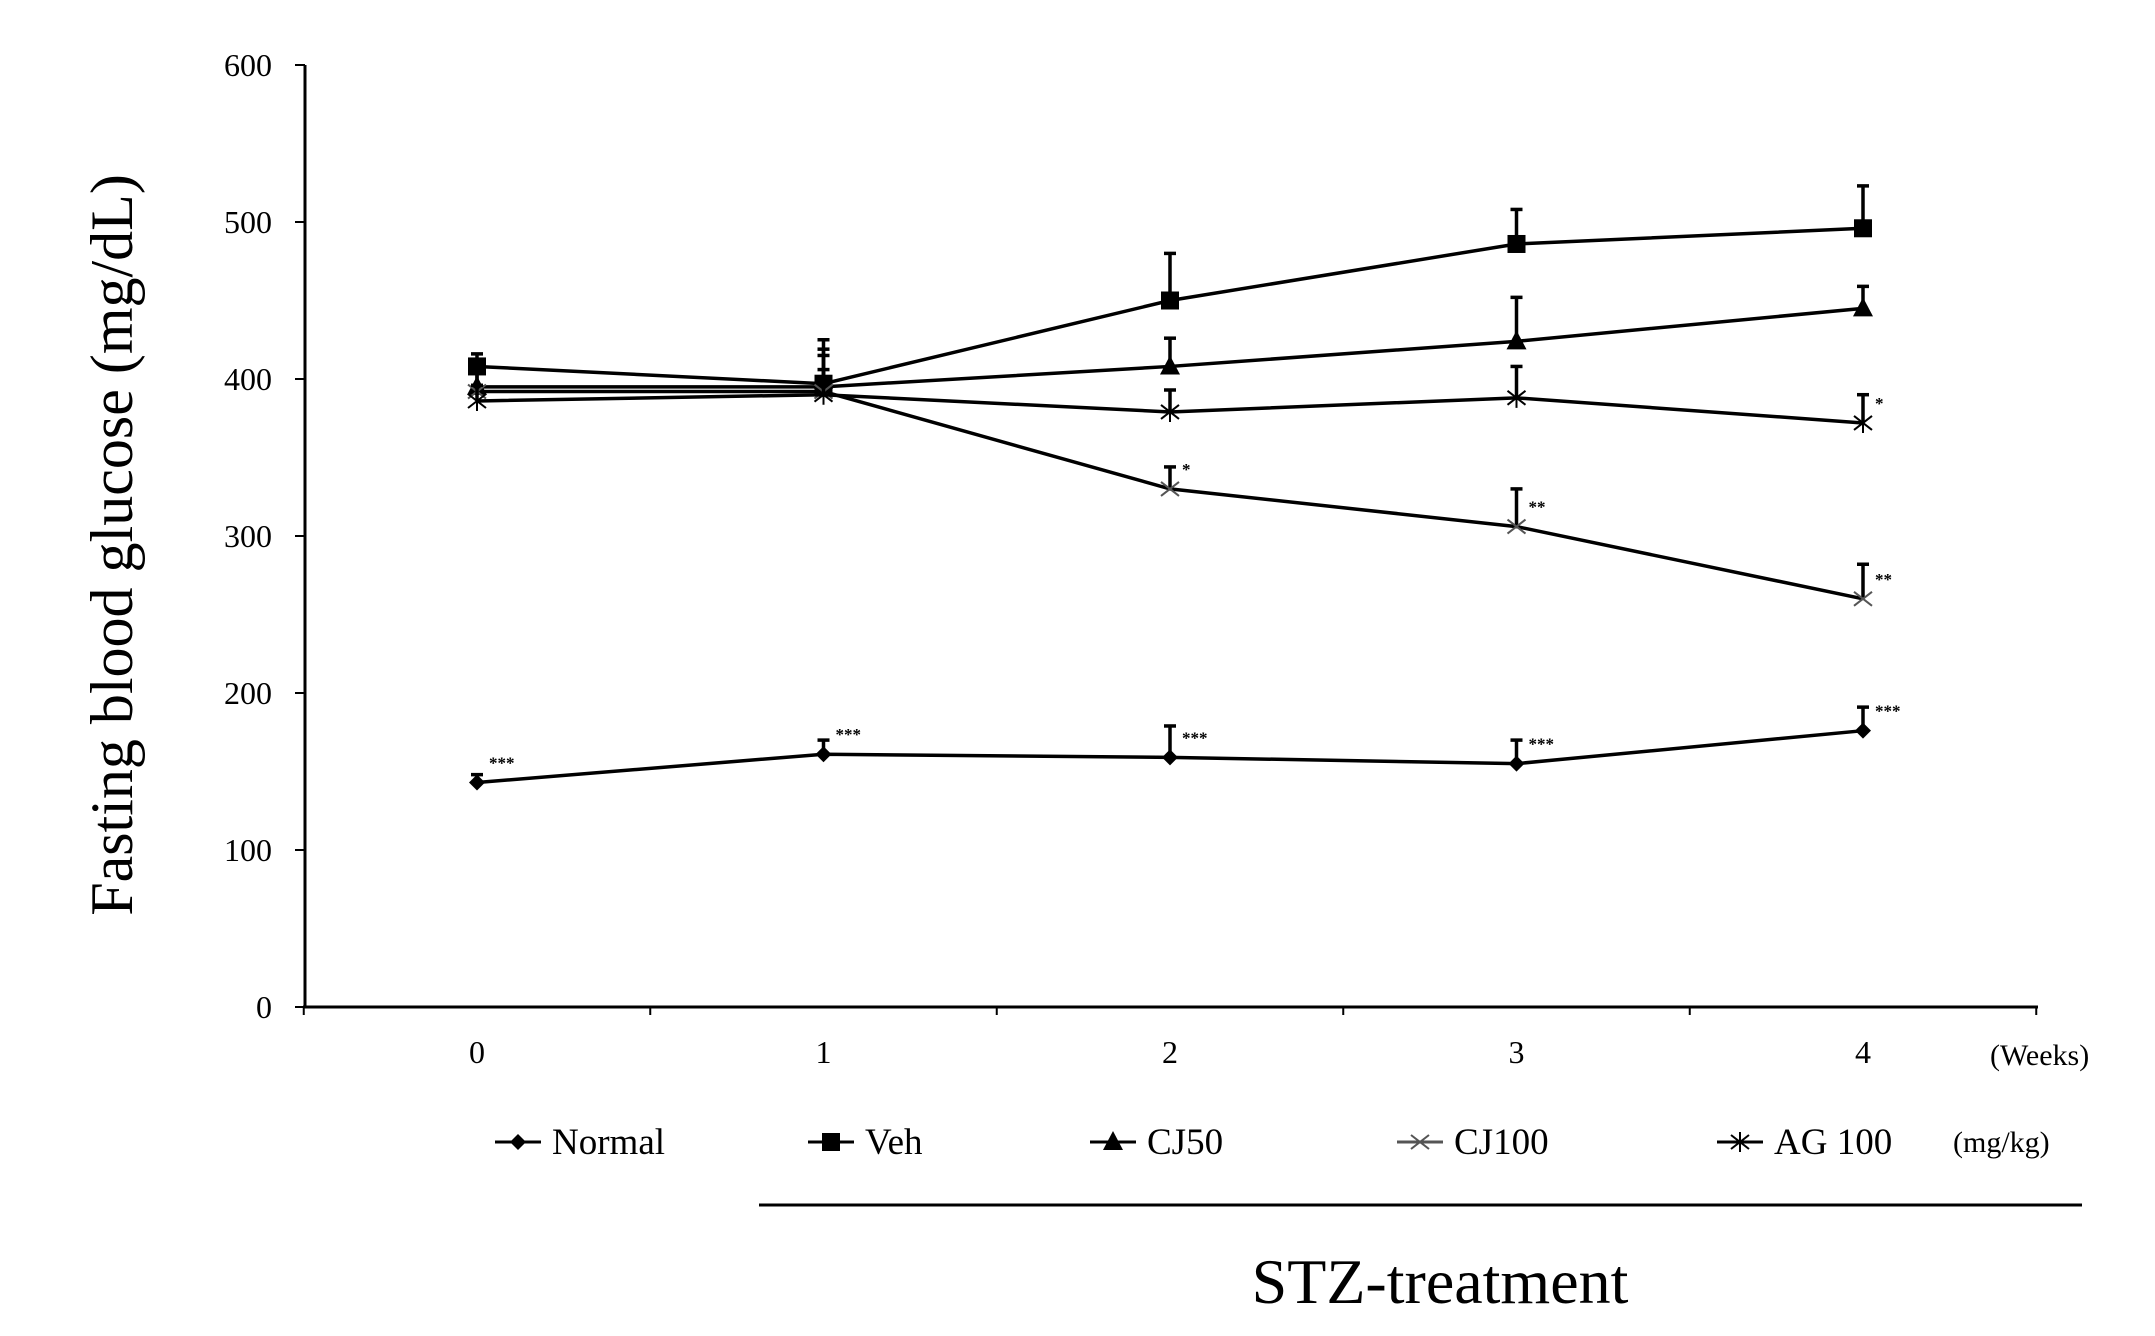 This screenshot has width=2155, height=1336. I want to click on y-axis-tick-label: 200, so click(248, 693).